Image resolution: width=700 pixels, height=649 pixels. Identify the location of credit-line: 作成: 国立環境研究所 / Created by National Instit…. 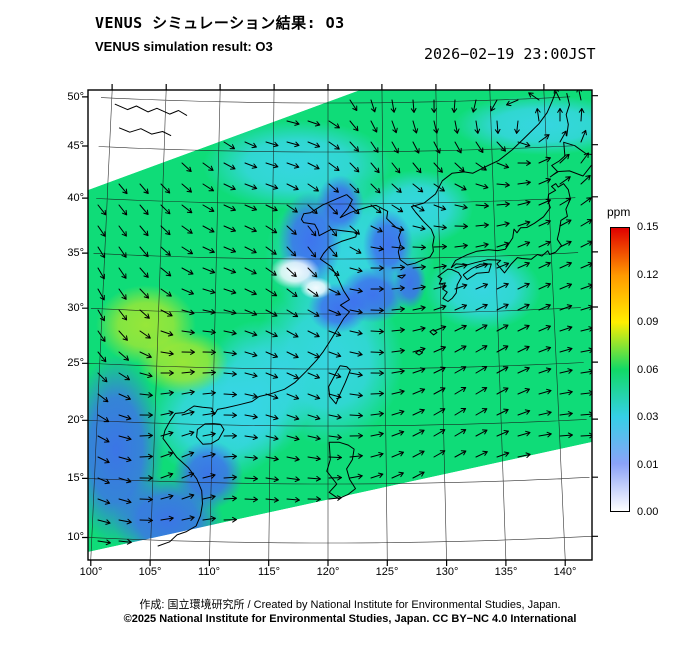
(350, 605).